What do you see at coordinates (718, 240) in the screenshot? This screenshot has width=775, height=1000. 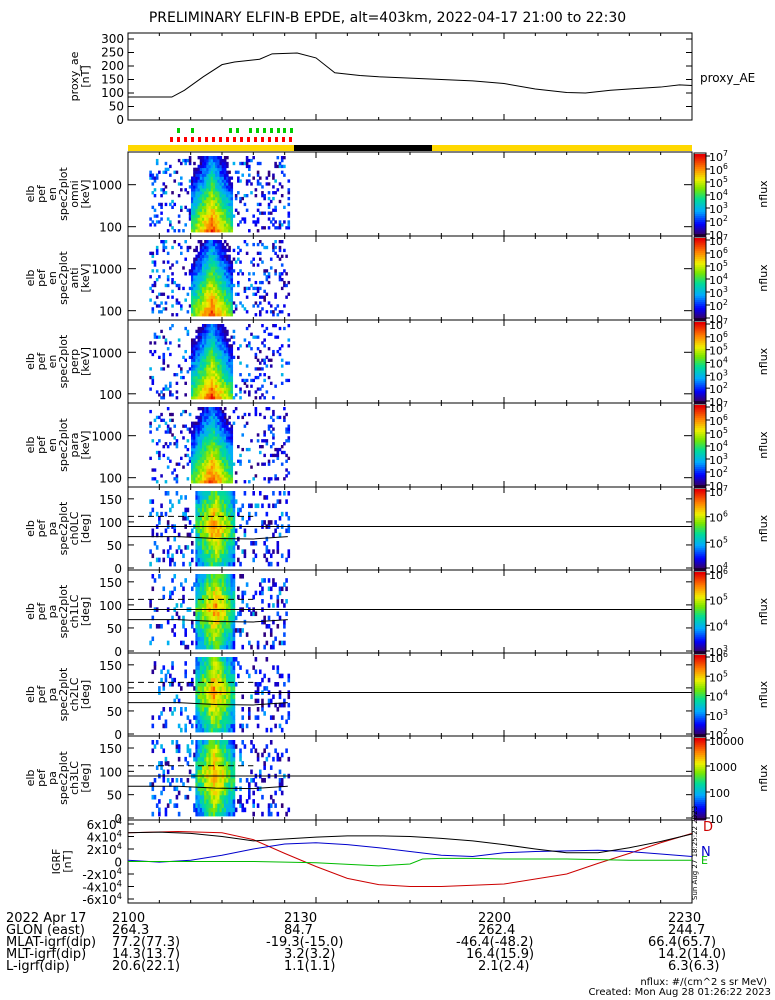 I see `colorbar-tick-label: 10⁷` at bounding box center [718, 240].